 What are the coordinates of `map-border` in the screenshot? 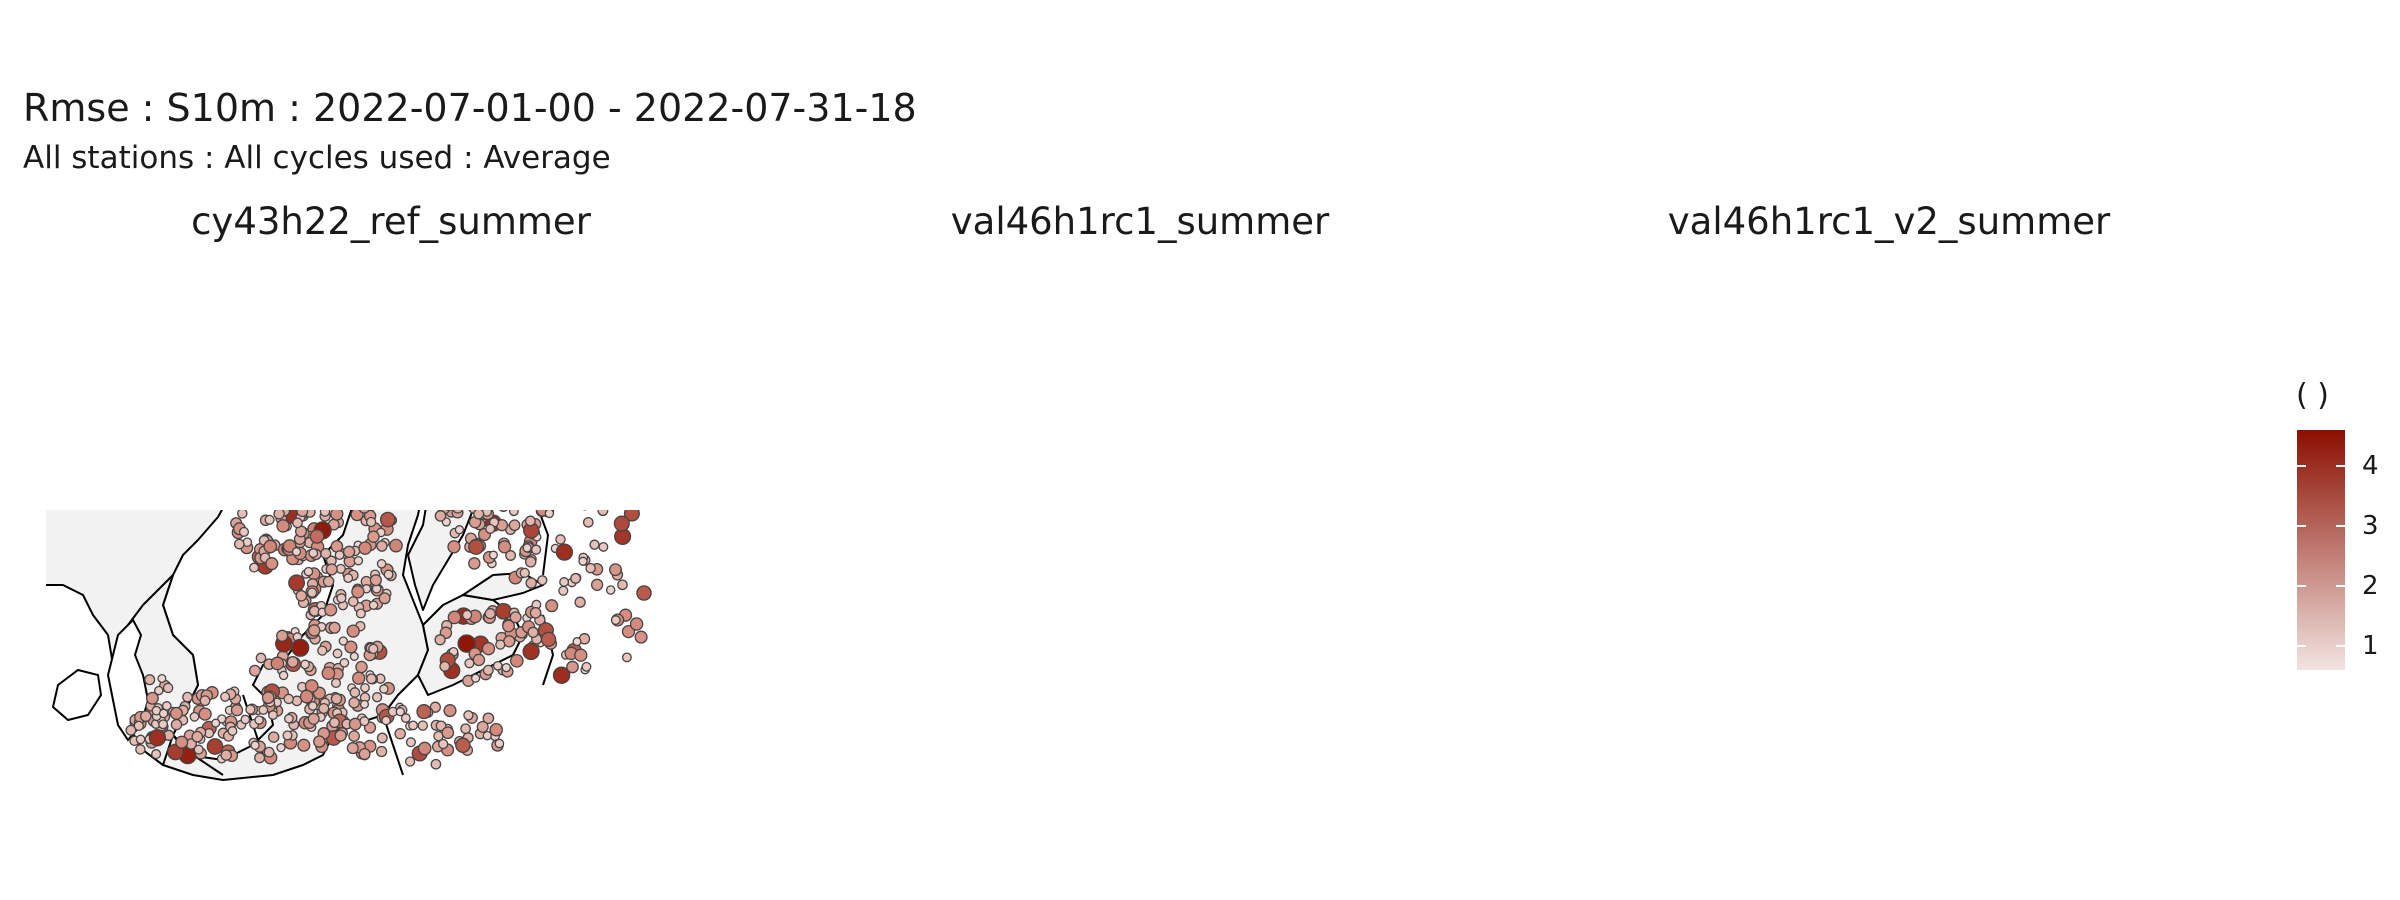 It's located at (543, 543).